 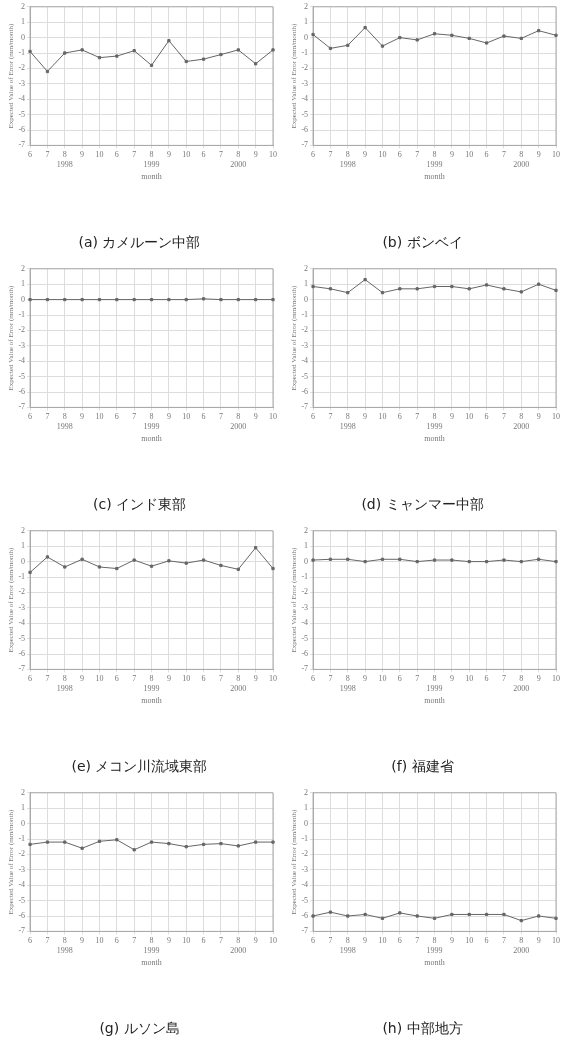 I want to click on text: (c) インド東部, so click(x=139, y=504).